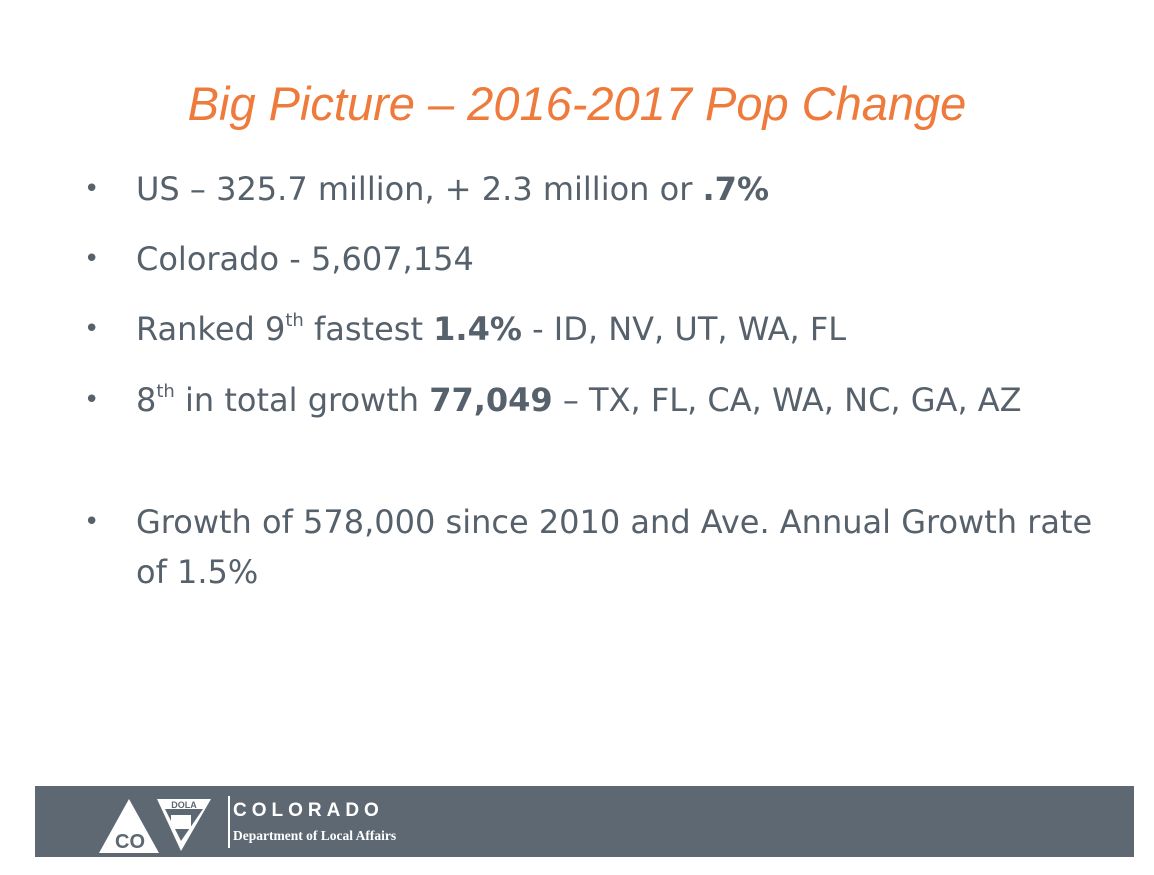 This screenshot has height=875, width=1154. Describe the element at coordinates (787, 400) in the screenshot. I see `bullet-text: – TX, FL, CA, WA, NC, GA, AZ` at that location.